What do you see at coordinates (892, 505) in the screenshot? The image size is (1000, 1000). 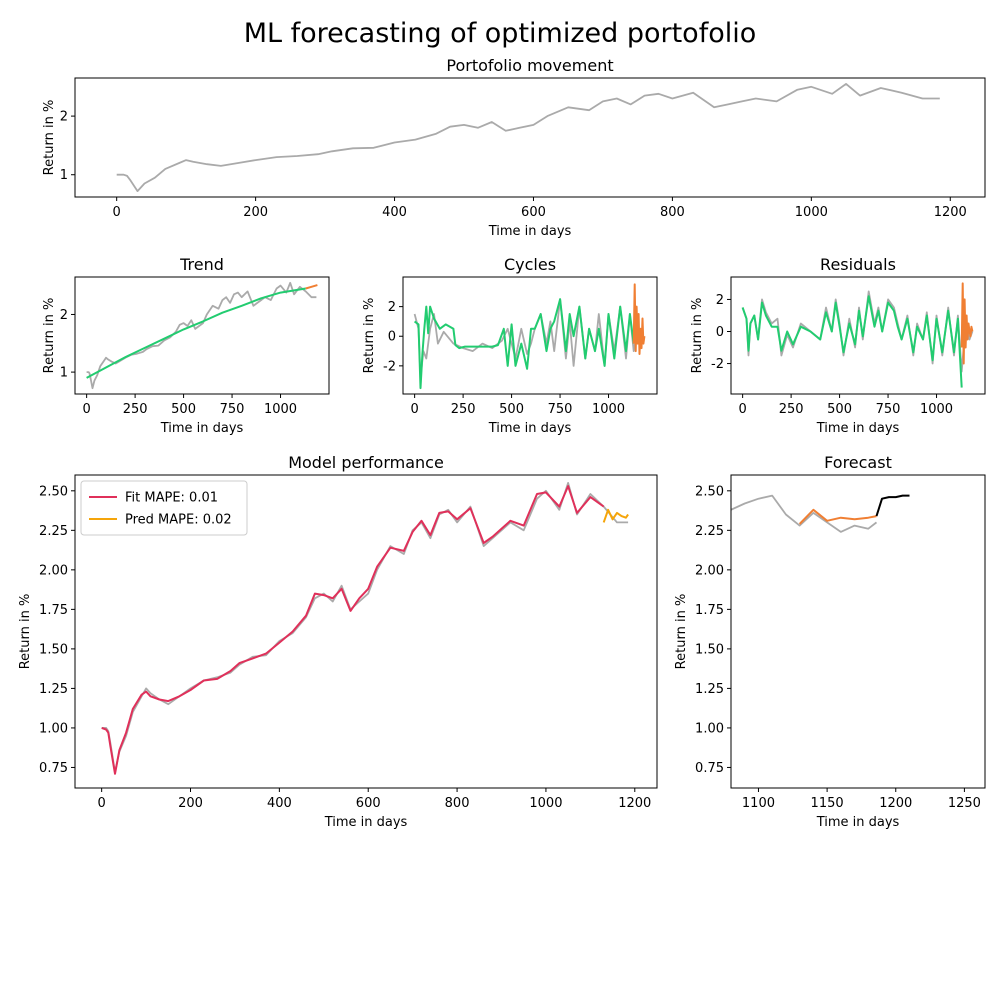 I see `series-forecast_future-line` at bounding box center [892, 505].